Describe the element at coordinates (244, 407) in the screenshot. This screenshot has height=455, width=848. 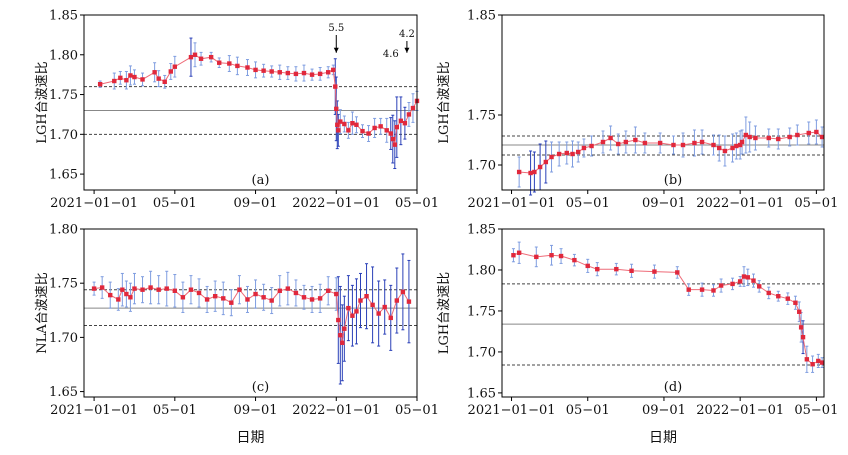
I see `x-axis: 2021−01−01 05−01 09−01 2022−01−01 05−01` at that location.